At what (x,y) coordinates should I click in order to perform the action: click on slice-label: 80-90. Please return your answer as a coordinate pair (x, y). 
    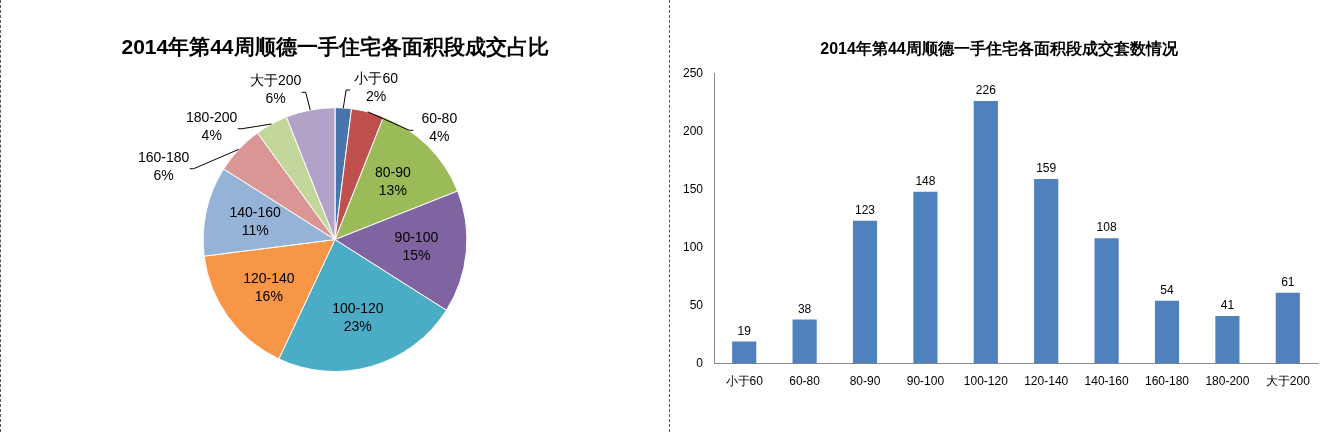
    Looking at the image, I should click on (392, 171).